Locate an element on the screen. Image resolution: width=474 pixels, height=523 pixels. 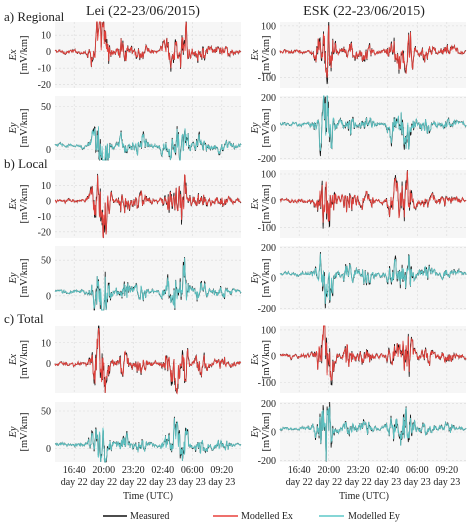
y-tick-label-esk-local-ey-0: 200 is located at coordinates (268, 248).